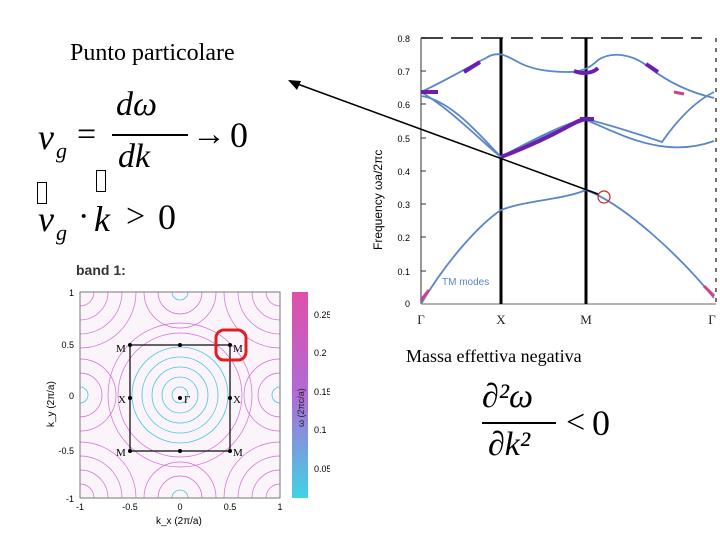 This screenshot has height=540, width=720. Describe the element at coordinates (423, 154) in the screenshot. I see `band-yticks` at that location.